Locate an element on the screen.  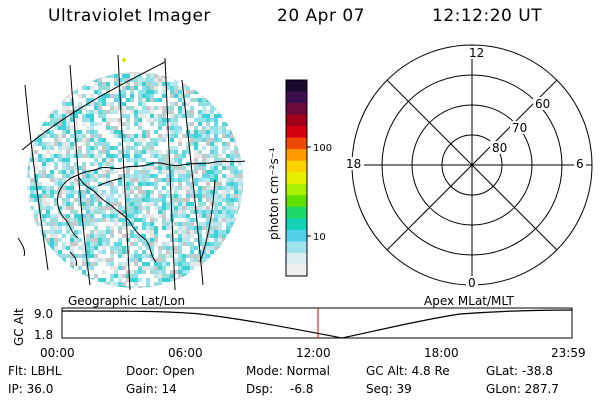
colorbar-tick-10: 10 is located at coordinates (319, 237).